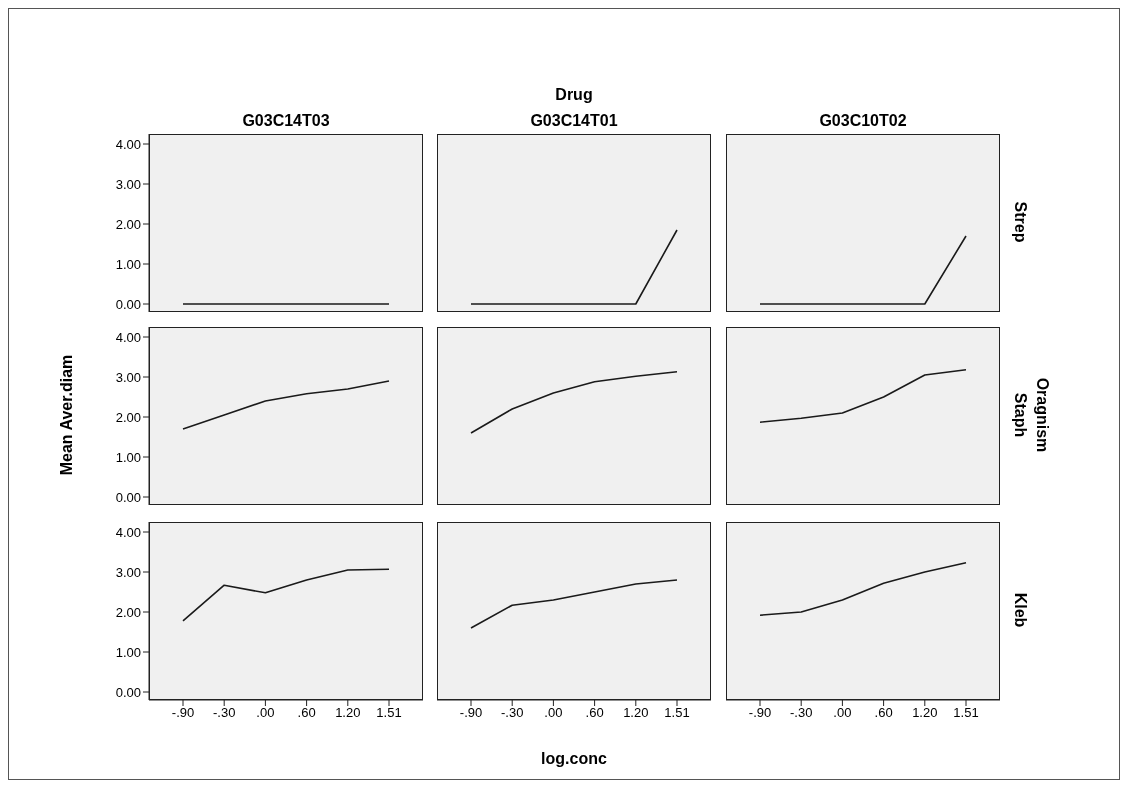 Image resolution: width=1131 pixels, height=792 pixels. What do you see at coordinates (286, 121) in the screenshot?
I see `chart-title: G03C14T03` at bounding box center [286, 121].